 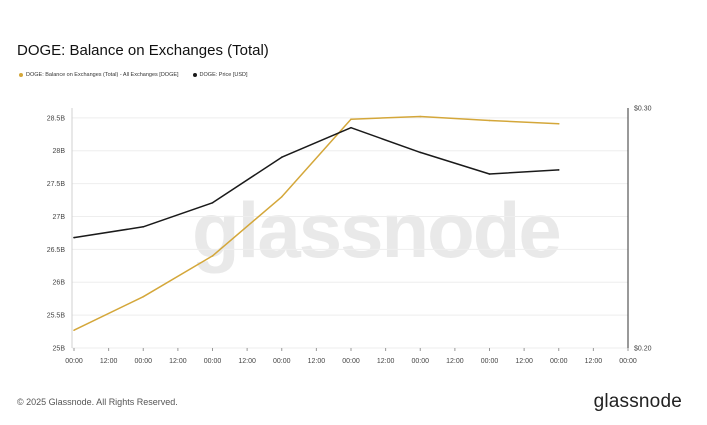 What do you see at coordinates (56, 184) in the screenshot?
I see `y-left-tick-label: 27.5B` at bounding box center [56, 184].